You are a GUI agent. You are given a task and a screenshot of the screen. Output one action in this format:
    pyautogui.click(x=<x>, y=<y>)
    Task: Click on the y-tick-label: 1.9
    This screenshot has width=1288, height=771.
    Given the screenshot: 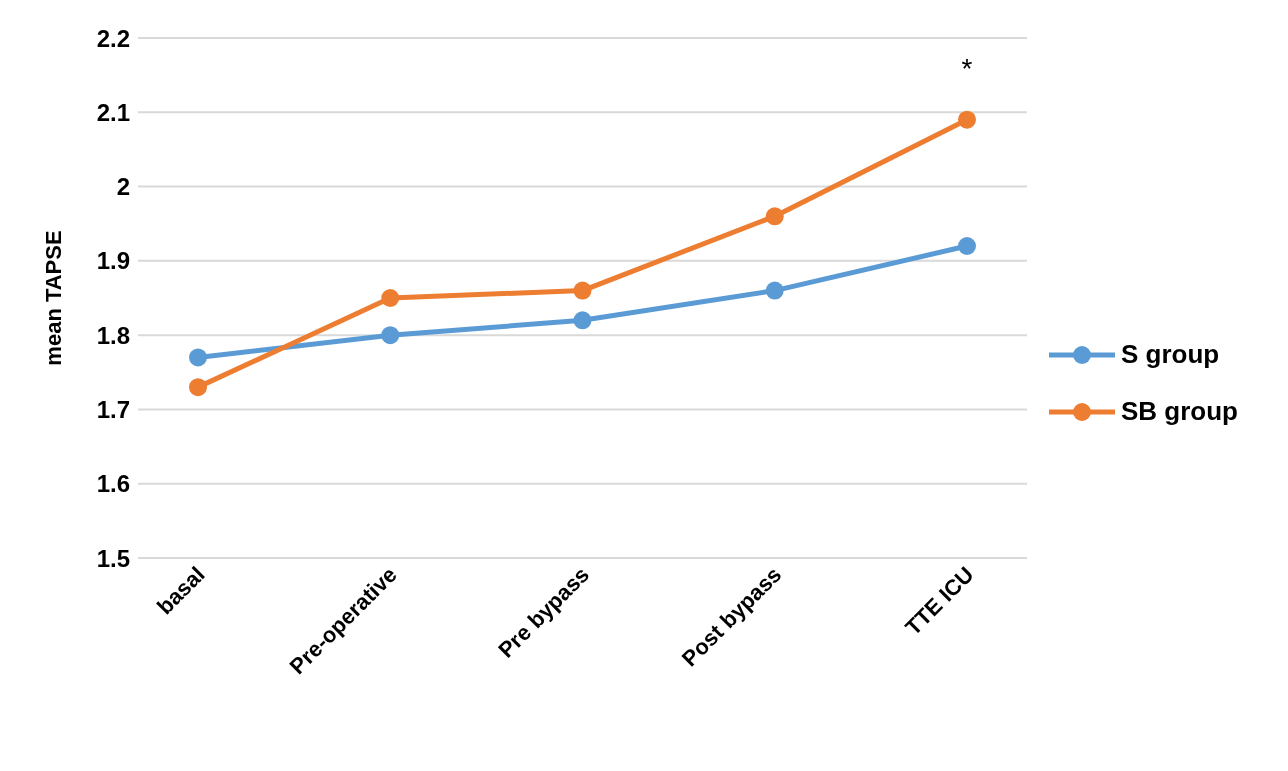 What is the action you would take?
    pyautogui.click(x=113, y=261)
    